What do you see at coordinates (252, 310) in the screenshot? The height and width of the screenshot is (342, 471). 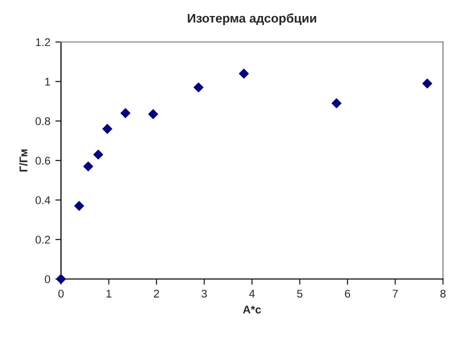 I see `x-axis-title: A*c` at bounding box center [252, 310].